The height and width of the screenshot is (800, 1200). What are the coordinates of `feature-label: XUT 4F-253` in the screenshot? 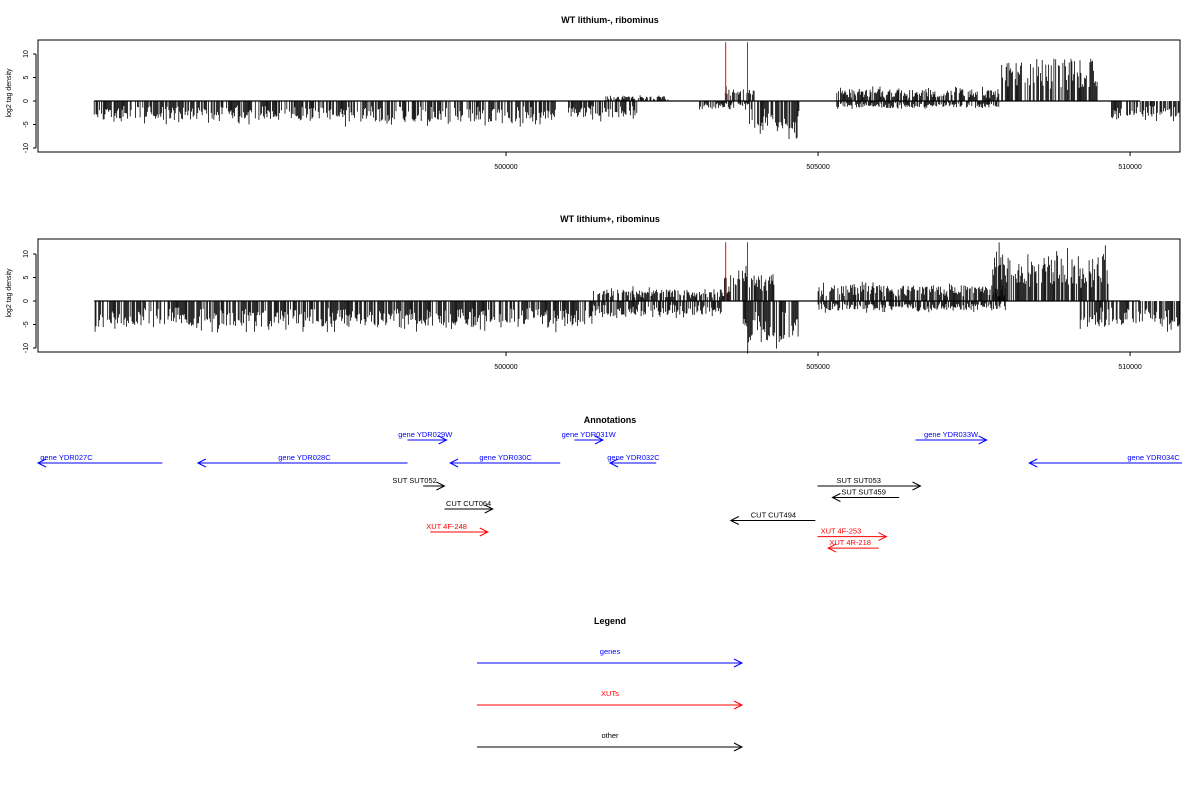 It's located at (841, 531).